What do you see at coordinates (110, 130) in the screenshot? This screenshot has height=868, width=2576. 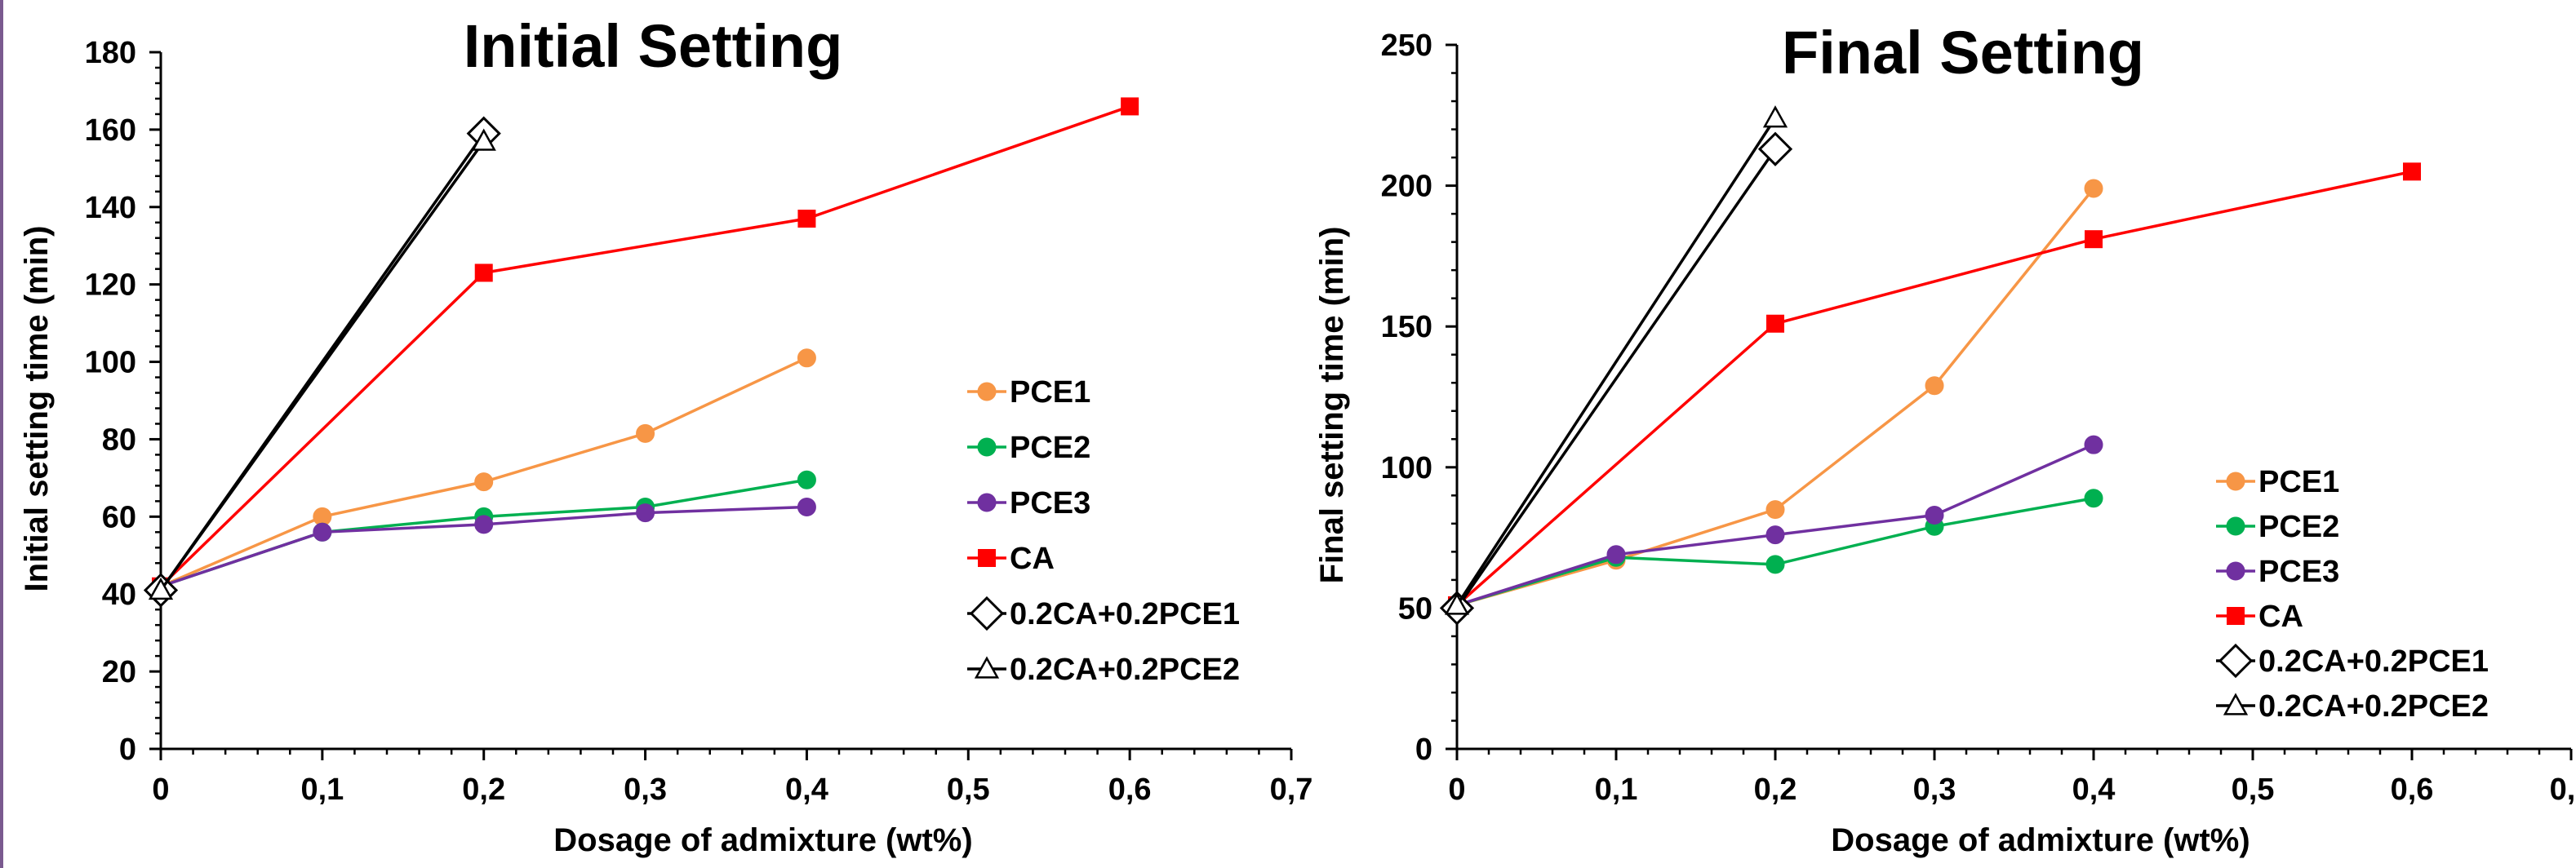 I see `y-tick-label: 160` at bounding box center [110, 130].